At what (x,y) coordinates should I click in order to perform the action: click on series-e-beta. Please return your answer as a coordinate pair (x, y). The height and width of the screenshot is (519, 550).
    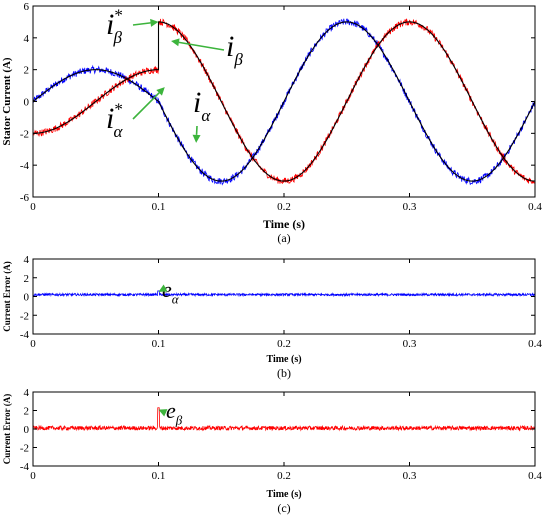
    Looking at the image, I should click on (284, 419).